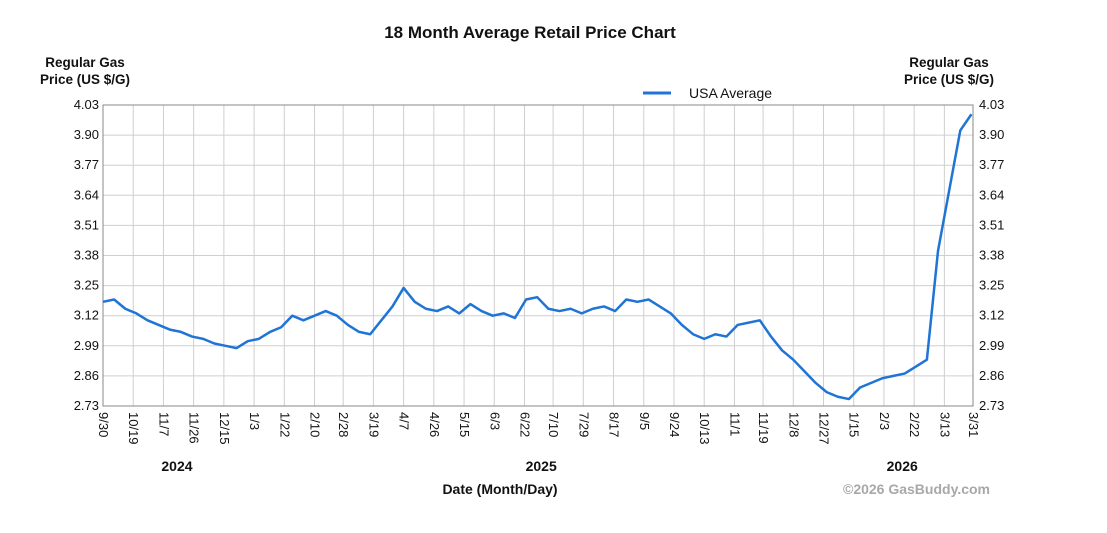 Image resolution: width=1107 pixels, height=533 pixels. I want to click on x-tick-label: 9/5, so click(644, 421).